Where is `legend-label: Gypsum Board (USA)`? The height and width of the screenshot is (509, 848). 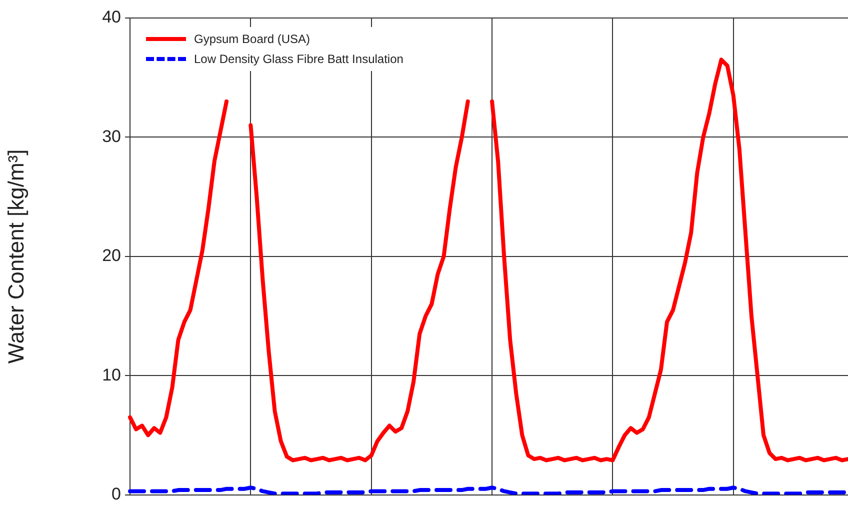
legend-label: Gypsum Board (USA) is located at coordinates (252, 39).